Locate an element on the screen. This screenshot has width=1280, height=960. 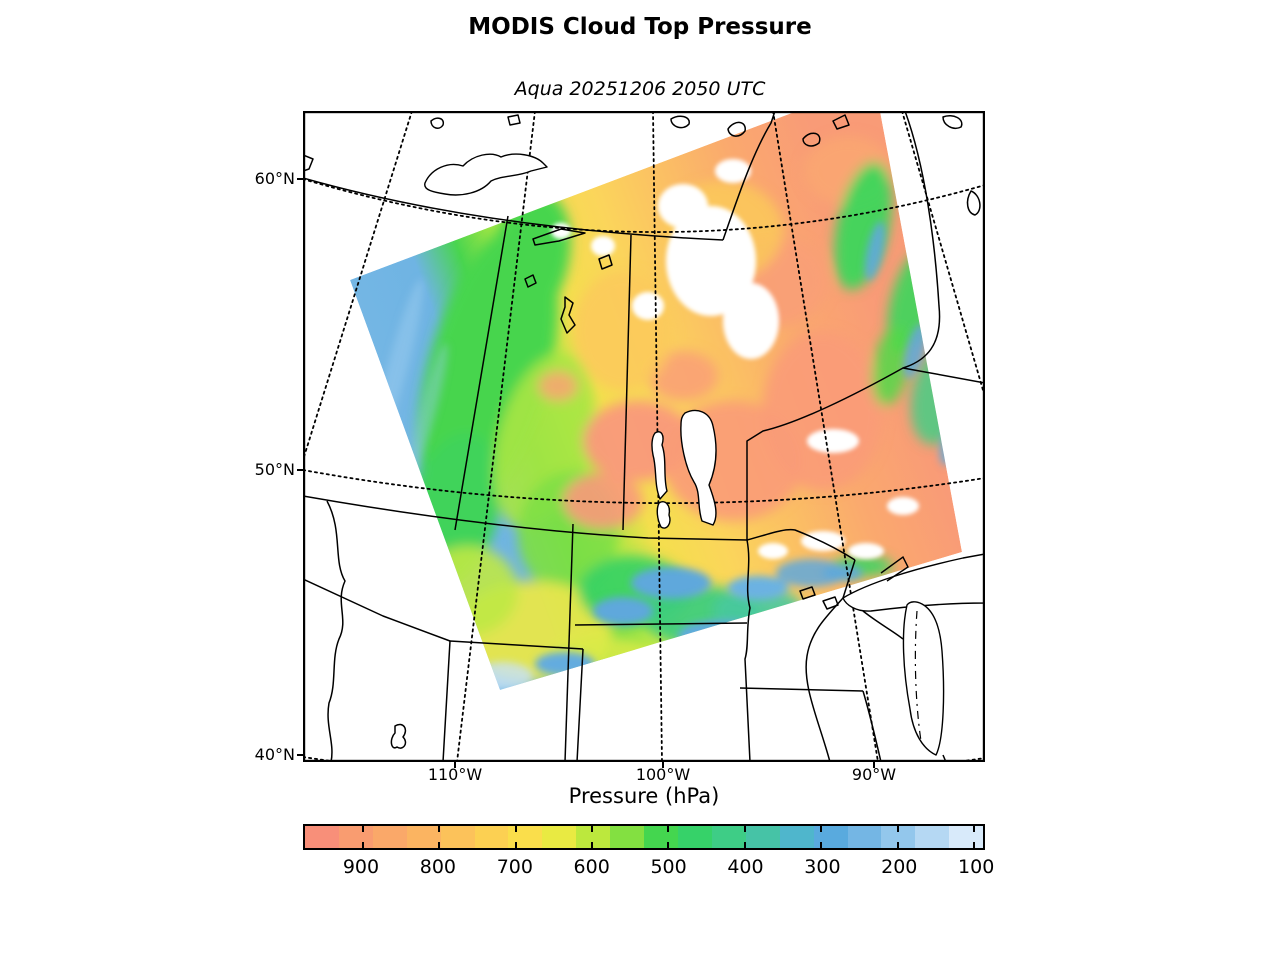
lon-tick-label-110w: 110°W is located at coordinates (455, 774).